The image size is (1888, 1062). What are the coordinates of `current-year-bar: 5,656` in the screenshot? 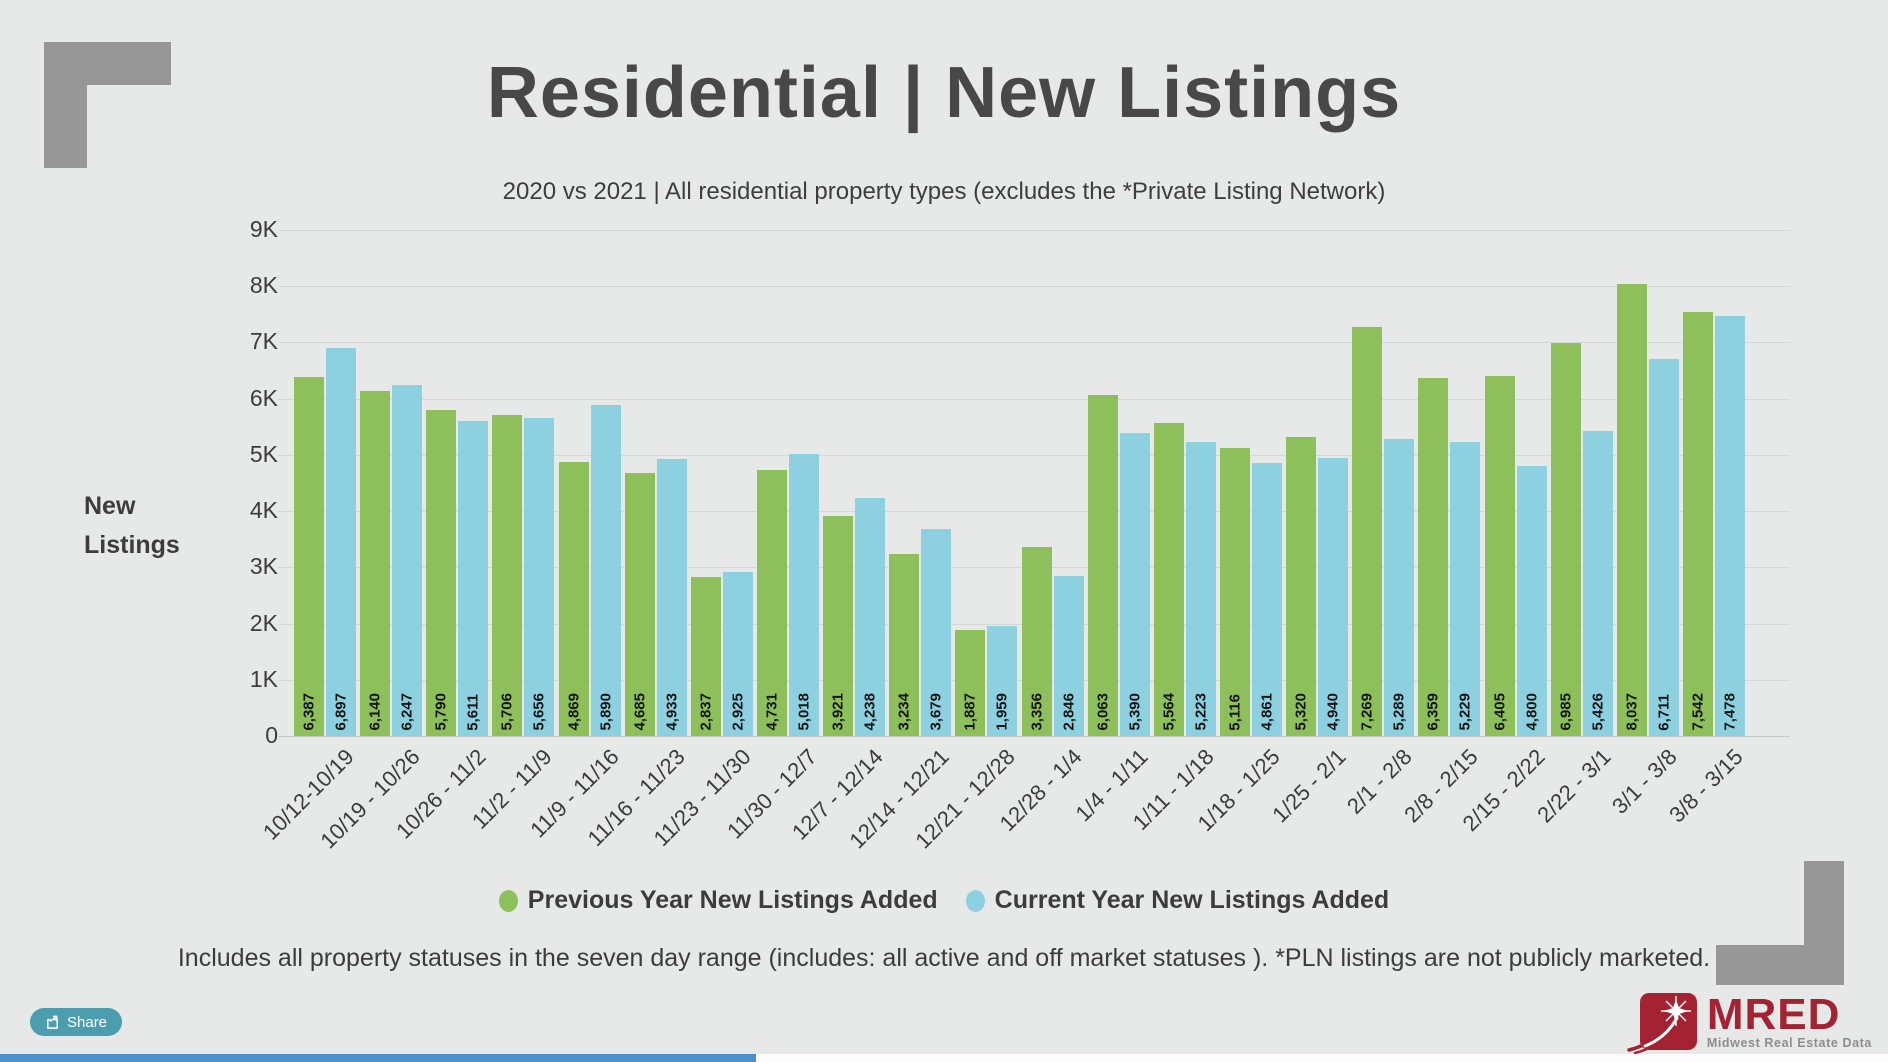 It's located at (539, 577).